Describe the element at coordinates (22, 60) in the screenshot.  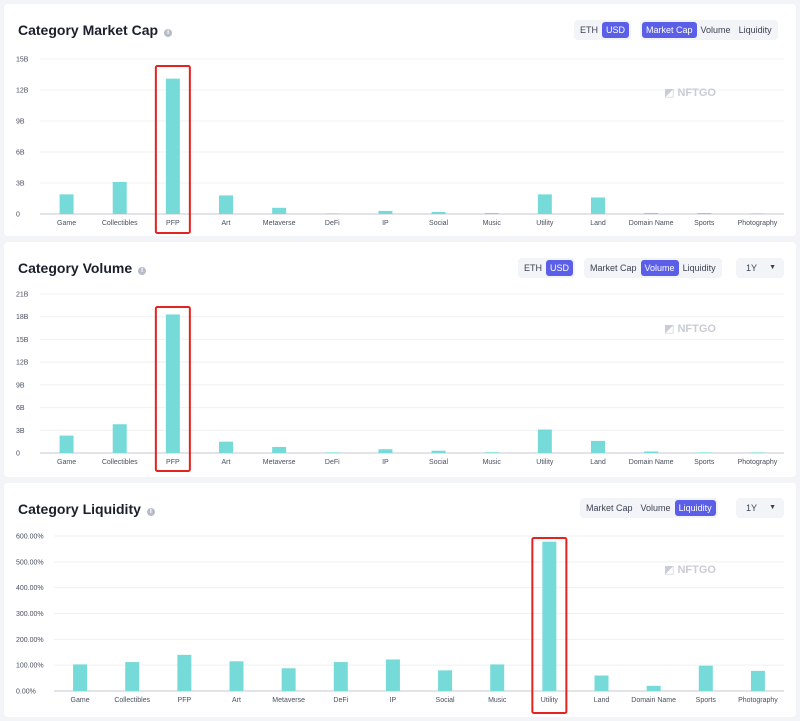
I see `y-tick-label: 15B` at that location.